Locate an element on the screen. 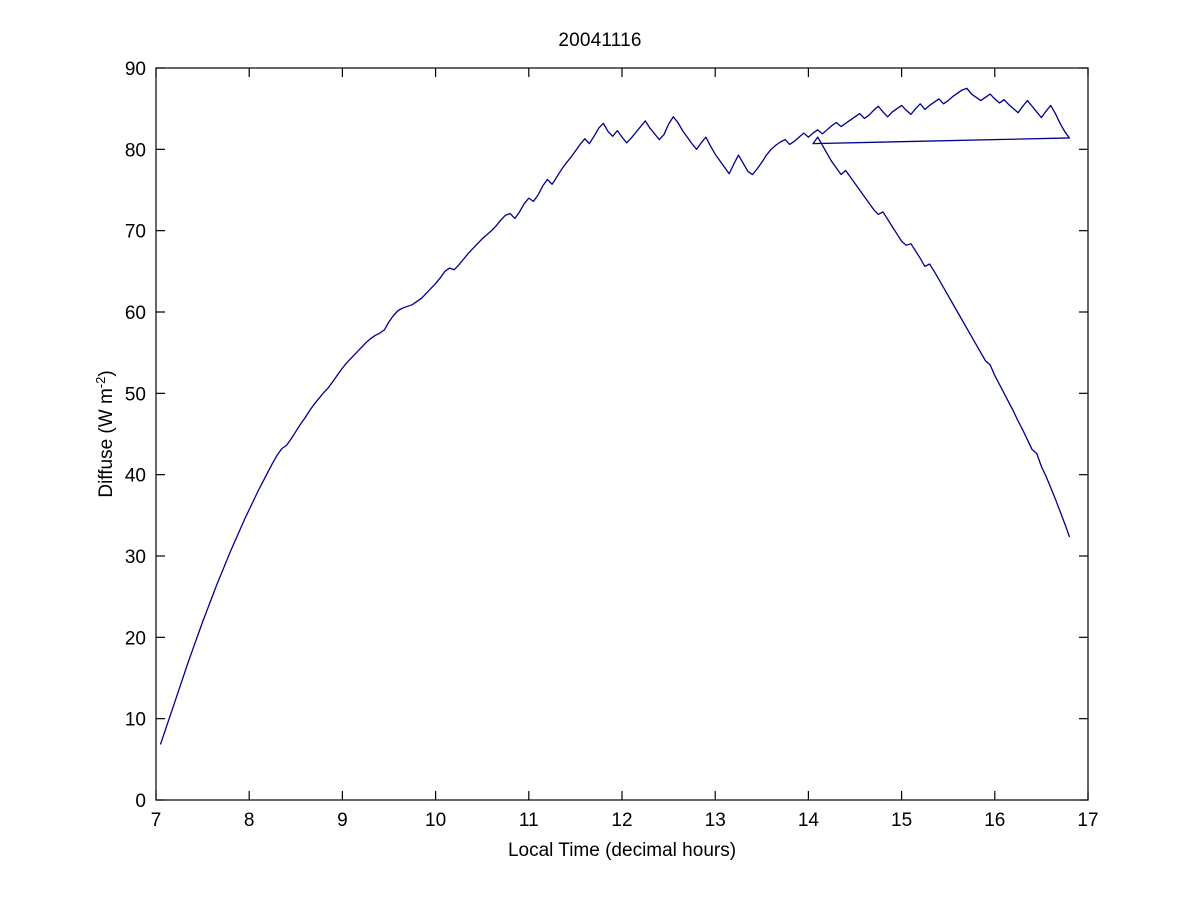 This screenshot has width=1200, height=900. y-tick-label: 30 is located at coordinates (135, 557).